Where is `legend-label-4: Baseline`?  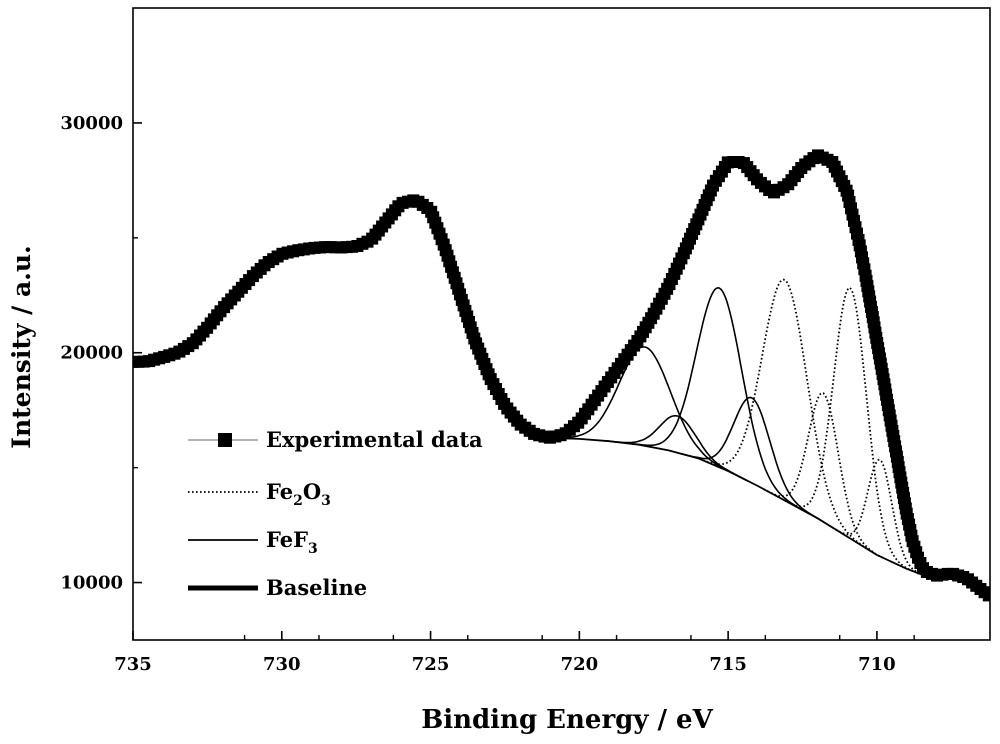
legend-label-4: Baseline is located at coordinates (316, 587).